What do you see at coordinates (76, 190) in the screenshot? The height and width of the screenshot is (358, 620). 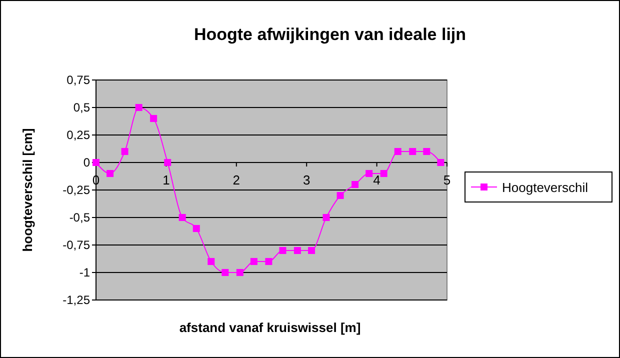 I see `y-tick-label: -0,25` at bounding box center [76, 190].